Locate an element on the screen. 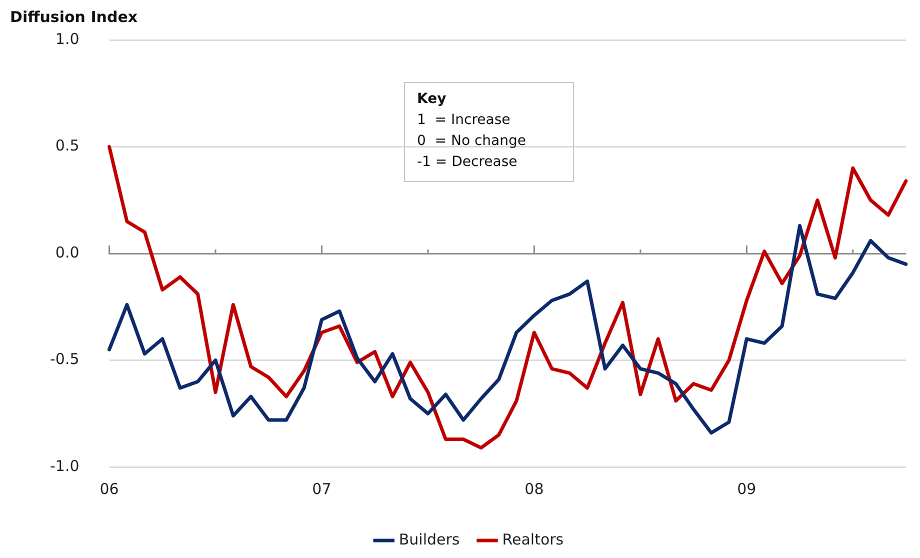  y-tick-label: 0.0 is located at coordinates (67, 252).